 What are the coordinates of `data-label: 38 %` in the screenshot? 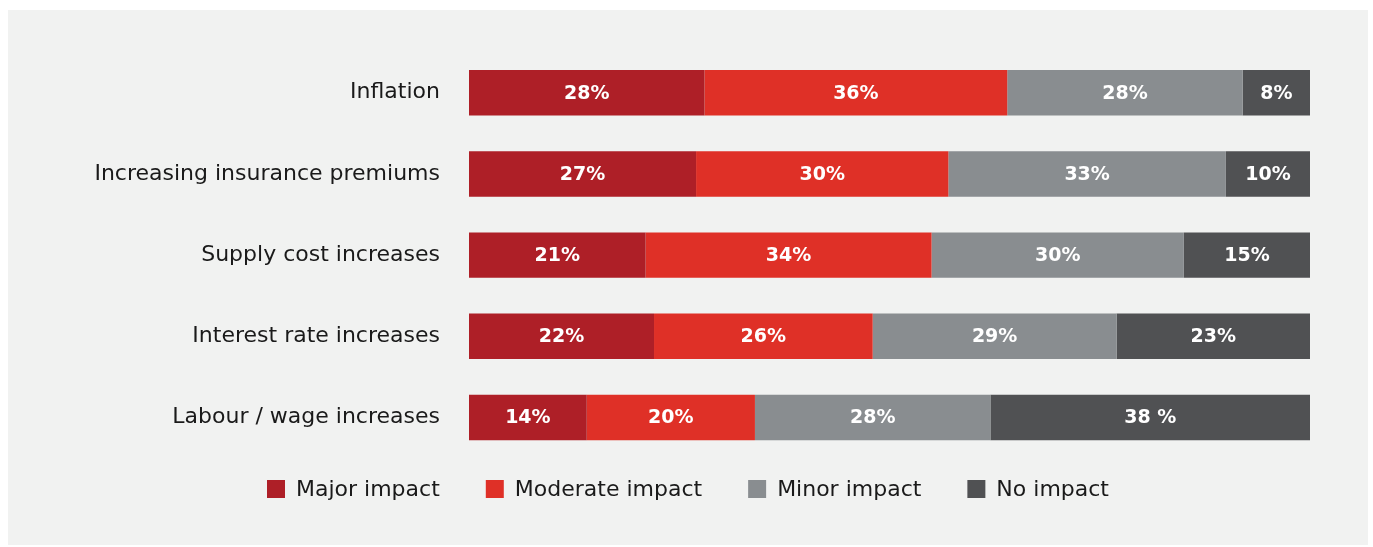 It's located at (1150, 416).